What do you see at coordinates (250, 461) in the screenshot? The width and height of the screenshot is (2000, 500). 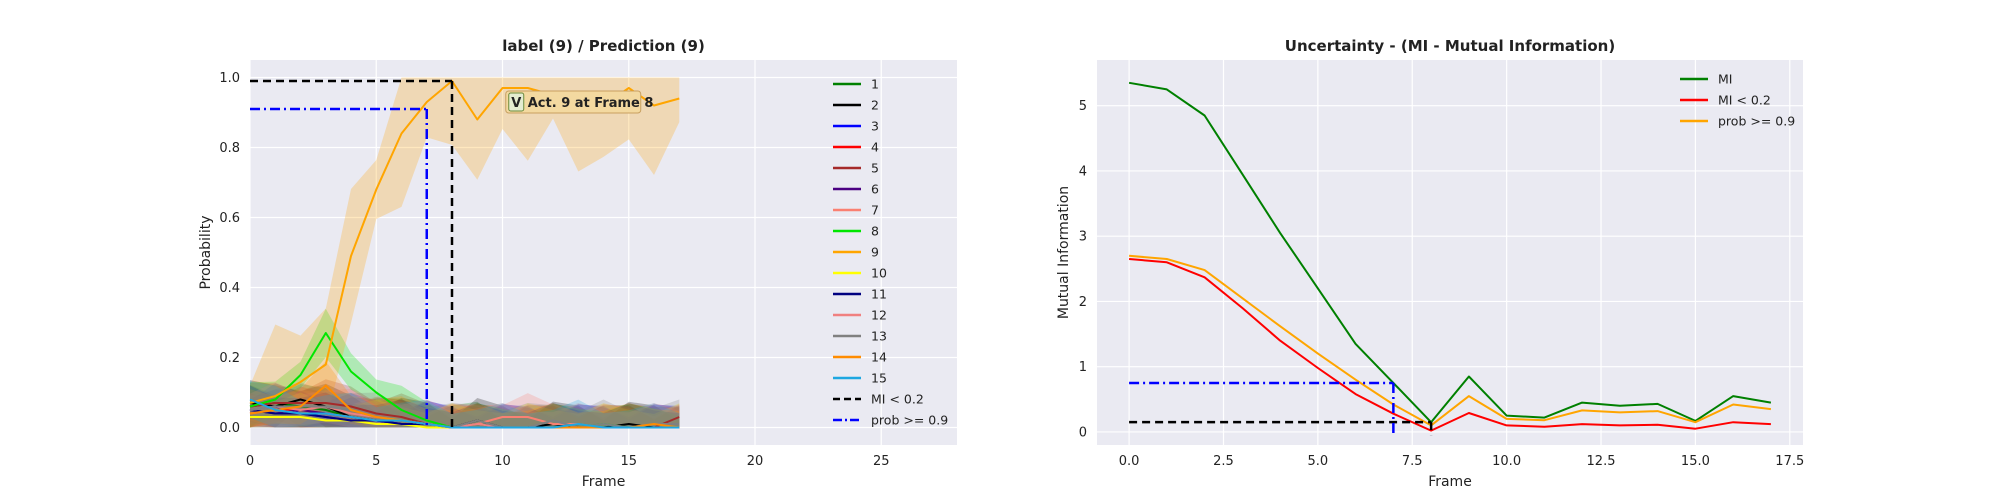 I see `x-tick-label: 0` at bounding box center [250, 461].